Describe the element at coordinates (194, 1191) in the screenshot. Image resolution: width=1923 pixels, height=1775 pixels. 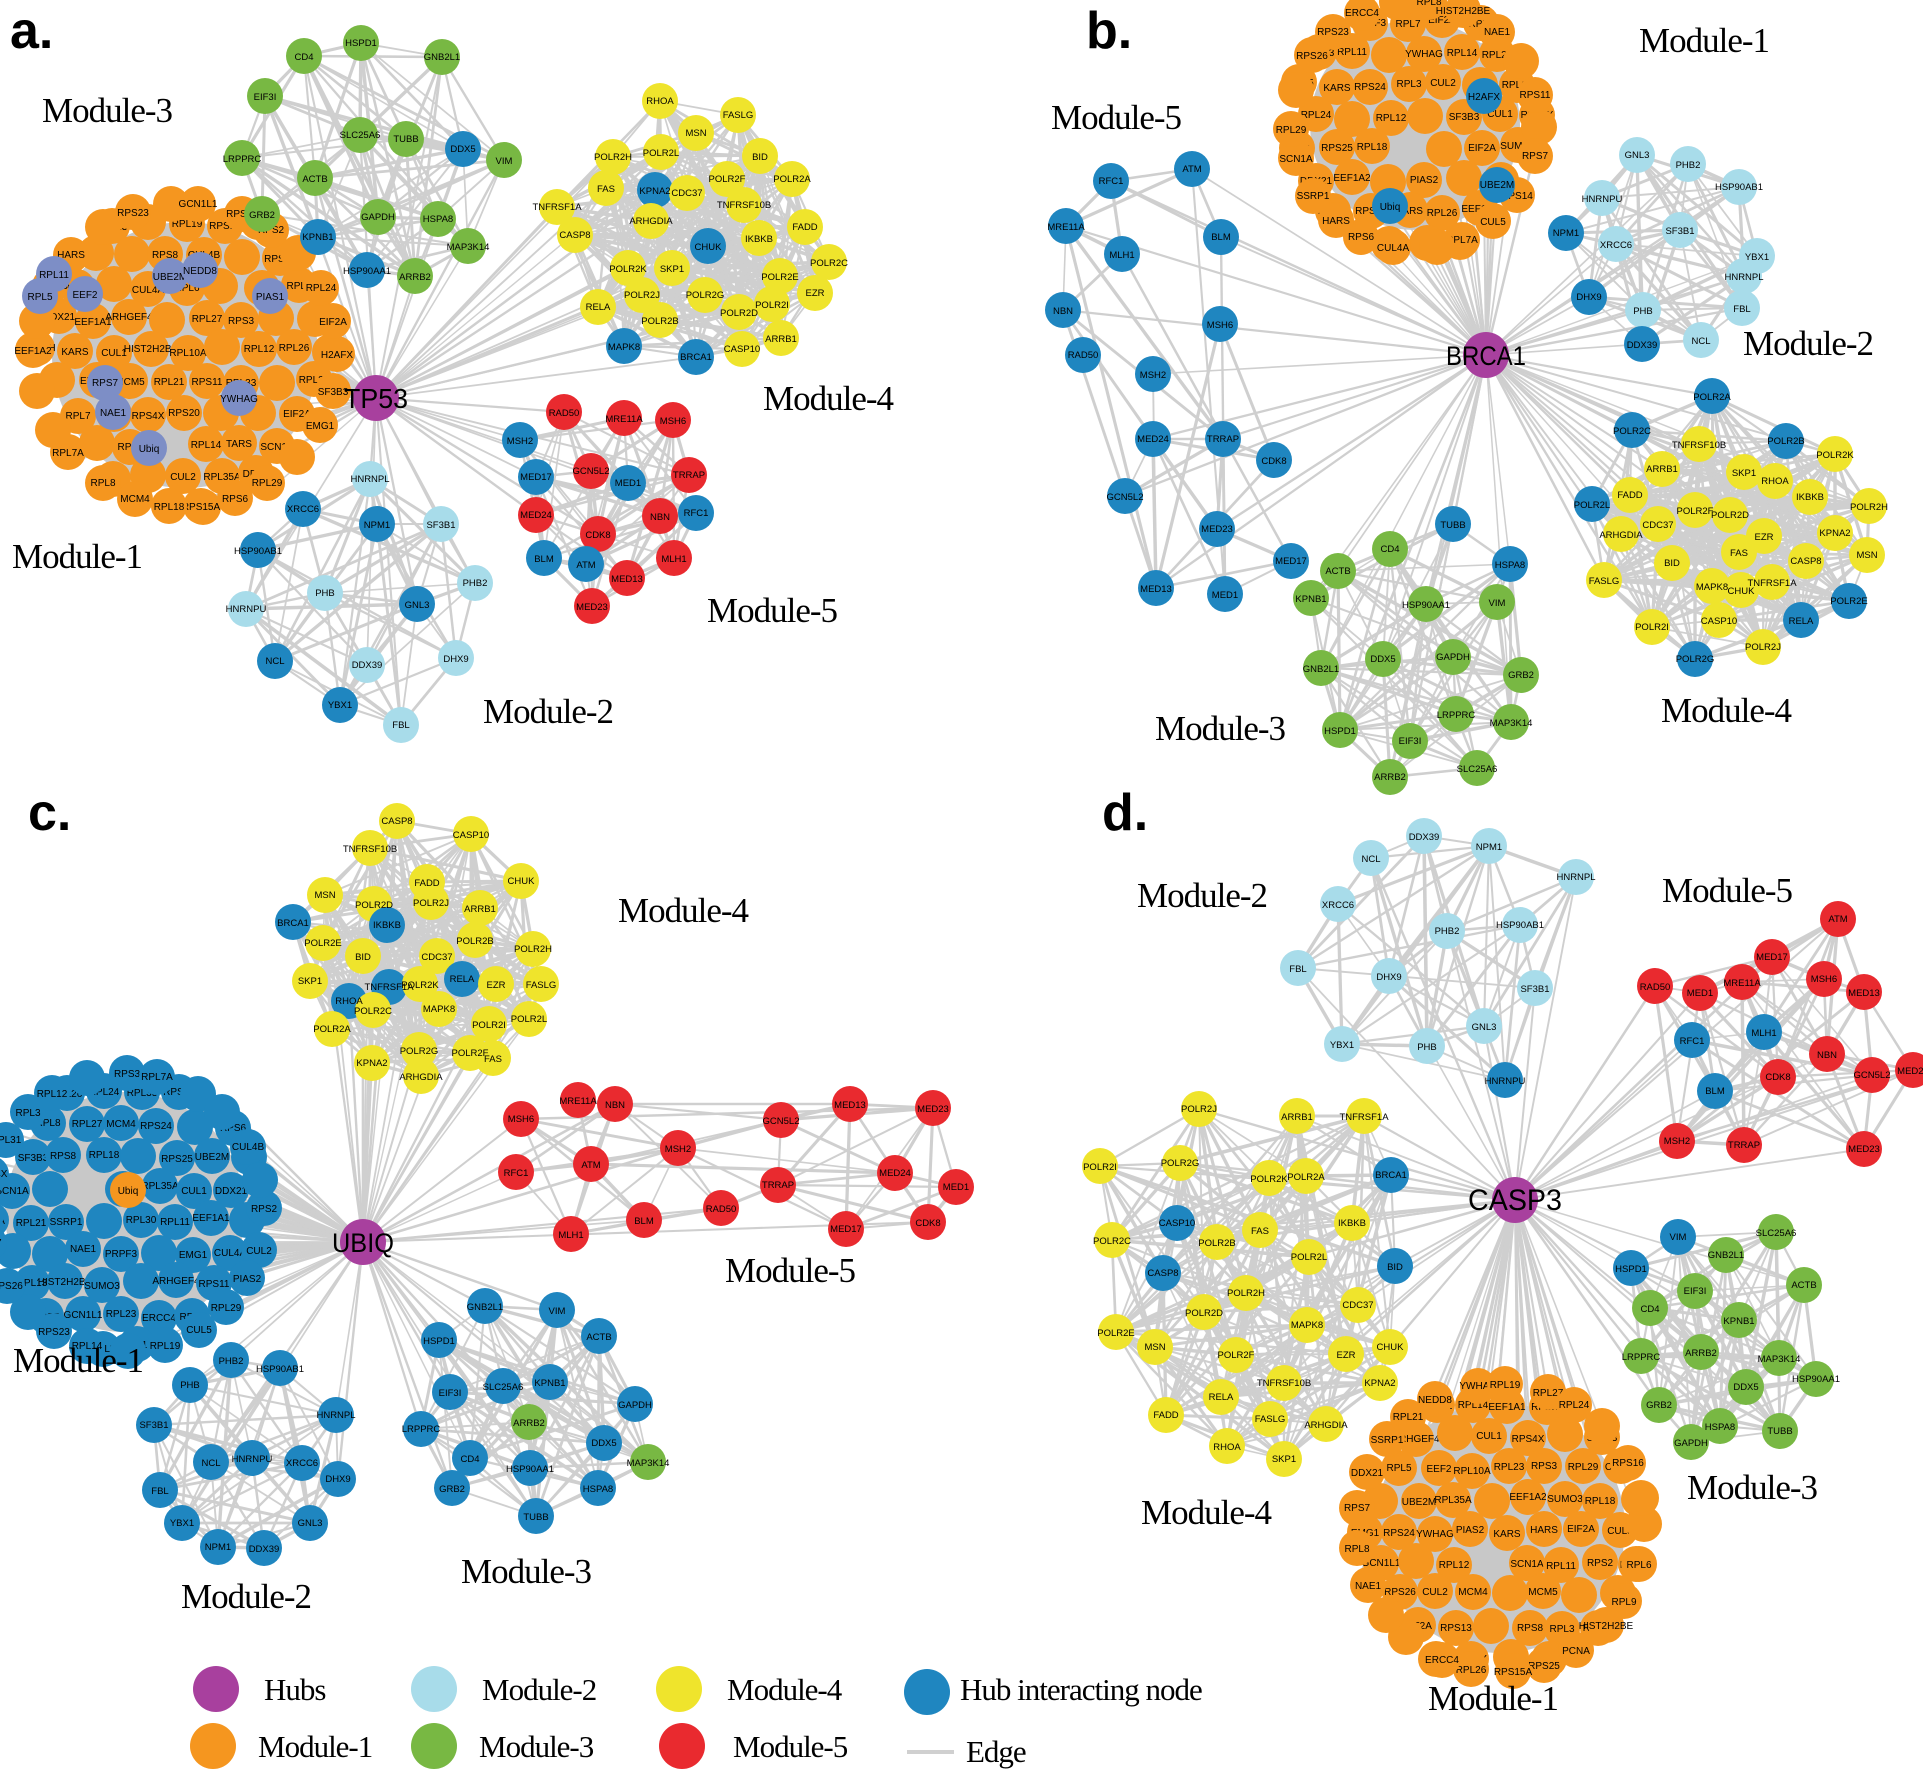
I see `svg-text: CUL1` at that location.